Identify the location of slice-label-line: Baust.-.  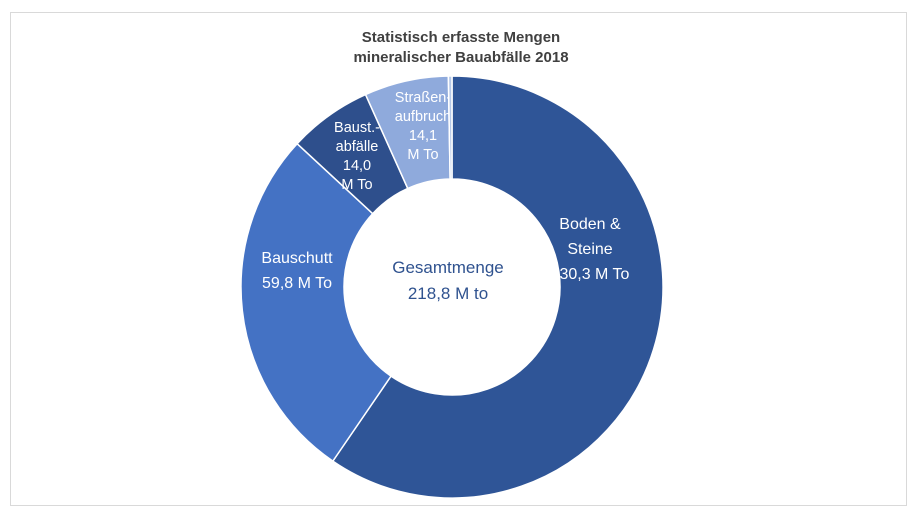
(357, 128).